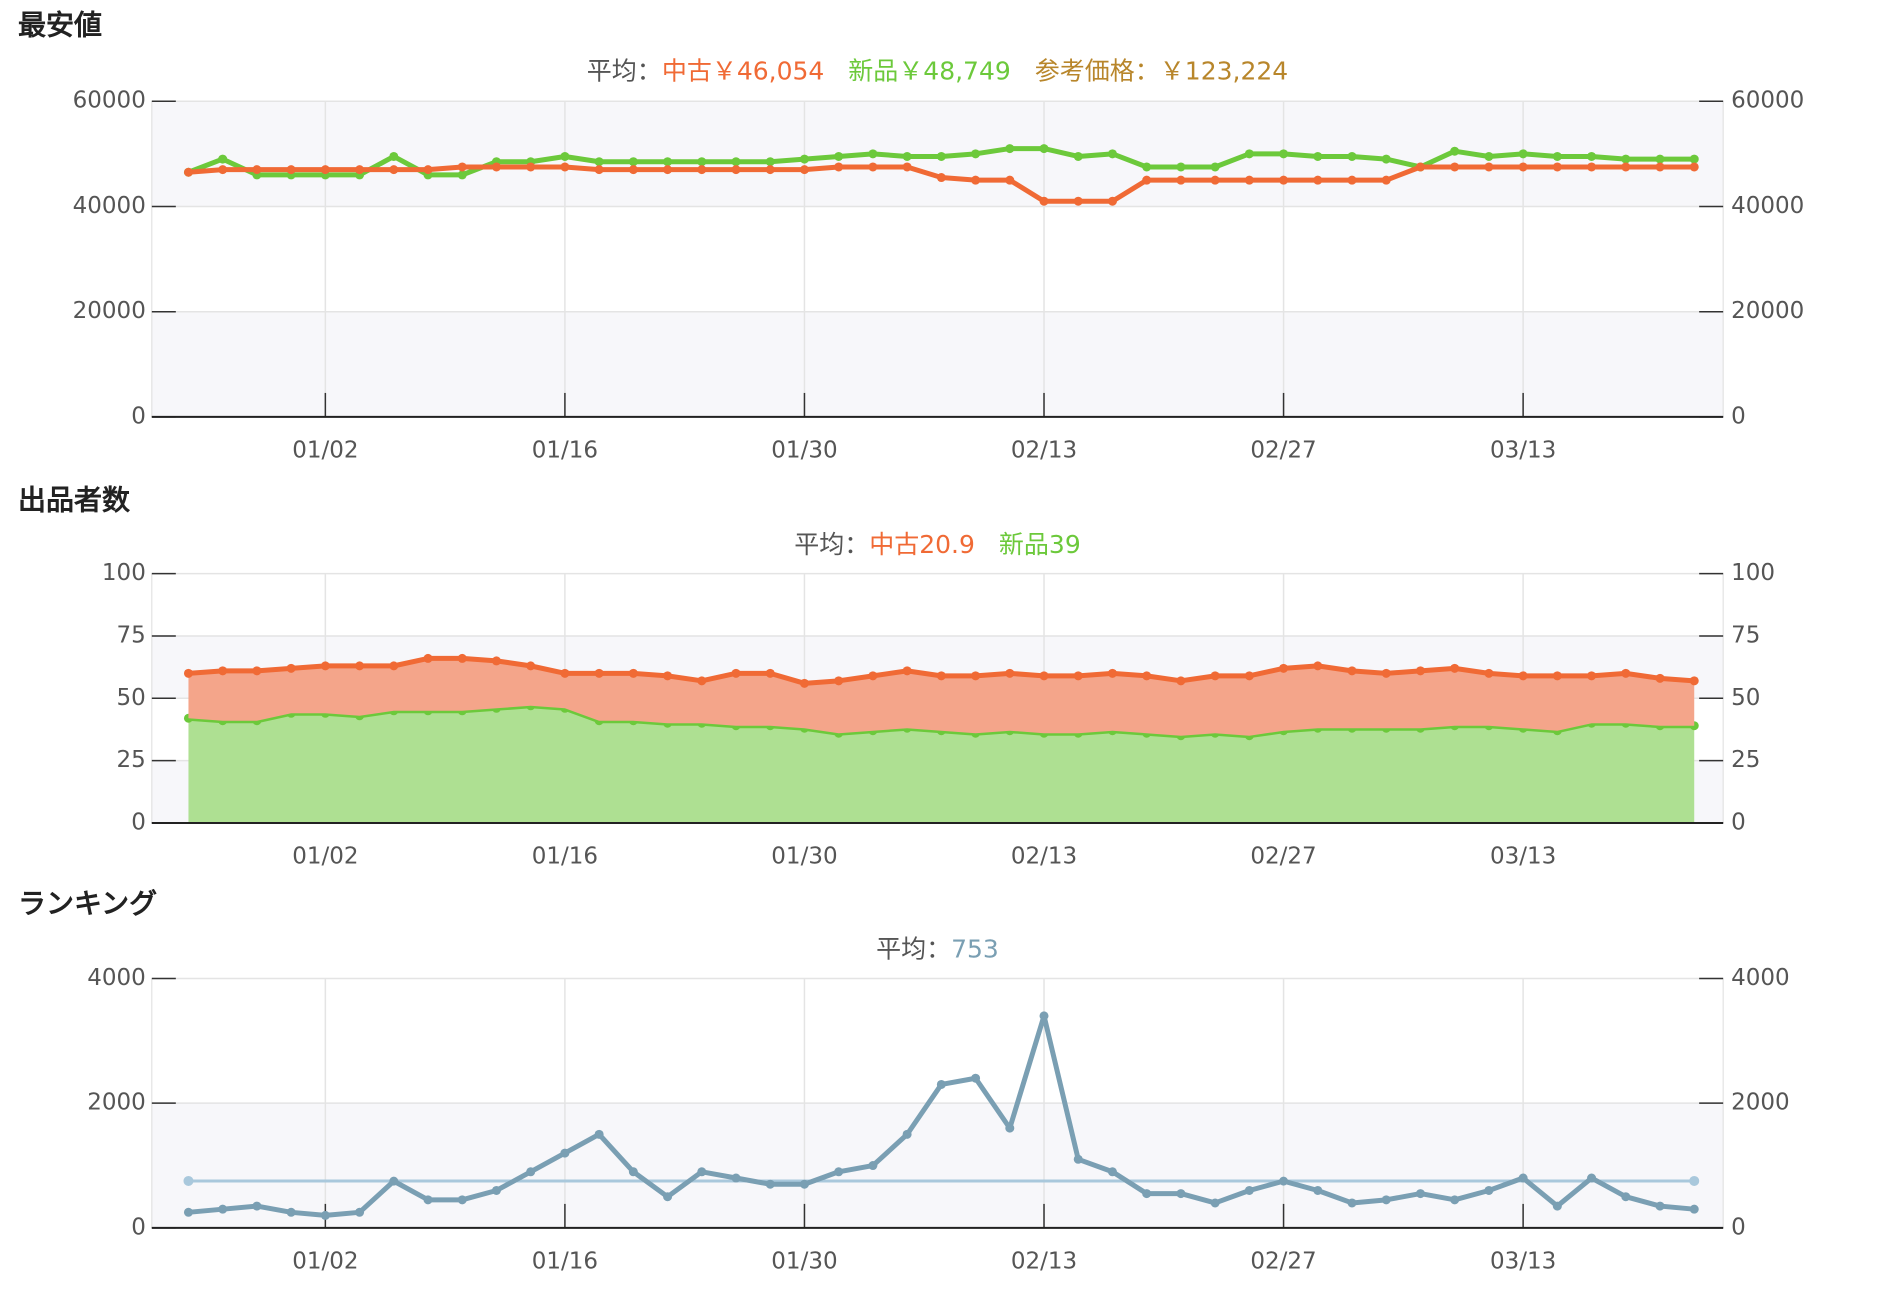 This screenshot has height=1294, width=1889. Describe the element at coordinates (922, 544) in the screenshot. I see `average-value: 中古20.9` at that location.